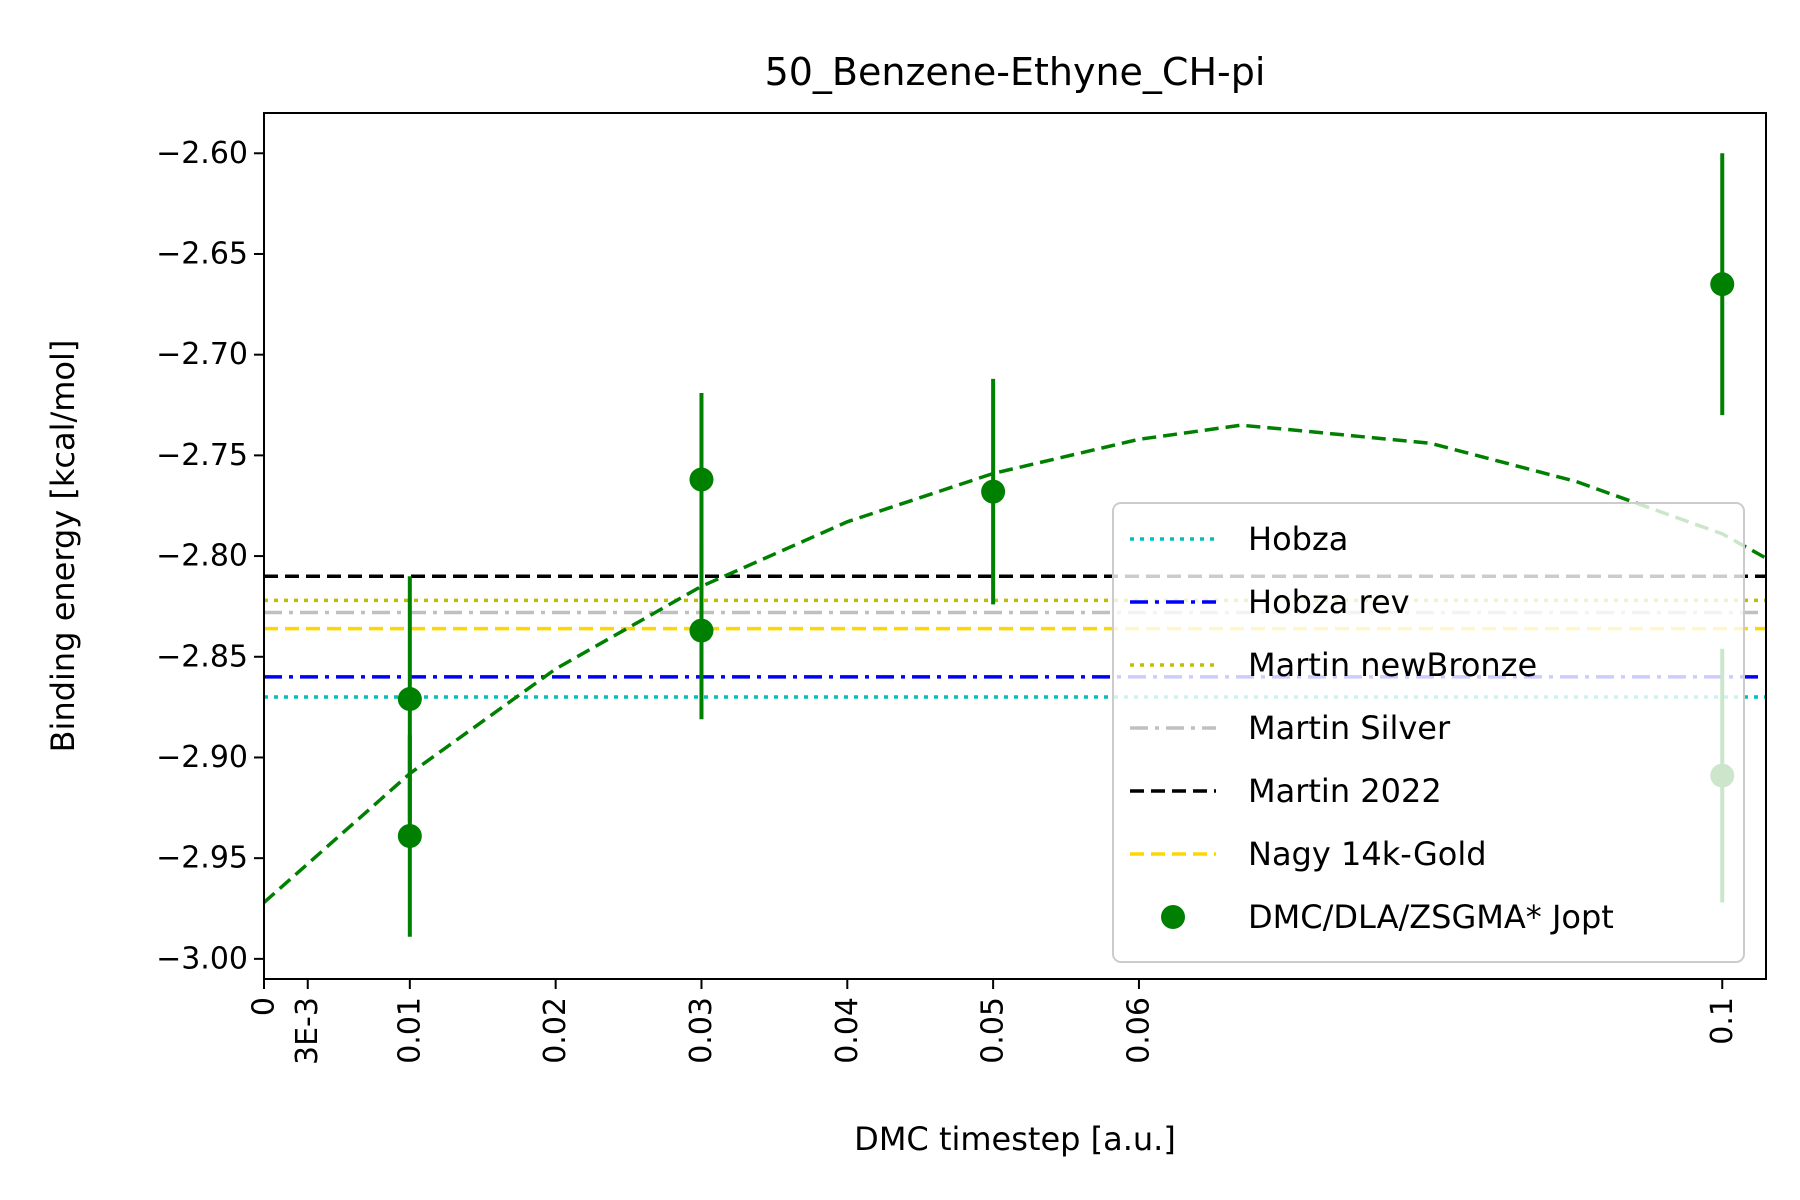 This screenshot has width=1800, height=1200. Describe the element at coordinates (307, 1031) in the screenshot. I see `x-tick-label-1: 3E-3` at that location.